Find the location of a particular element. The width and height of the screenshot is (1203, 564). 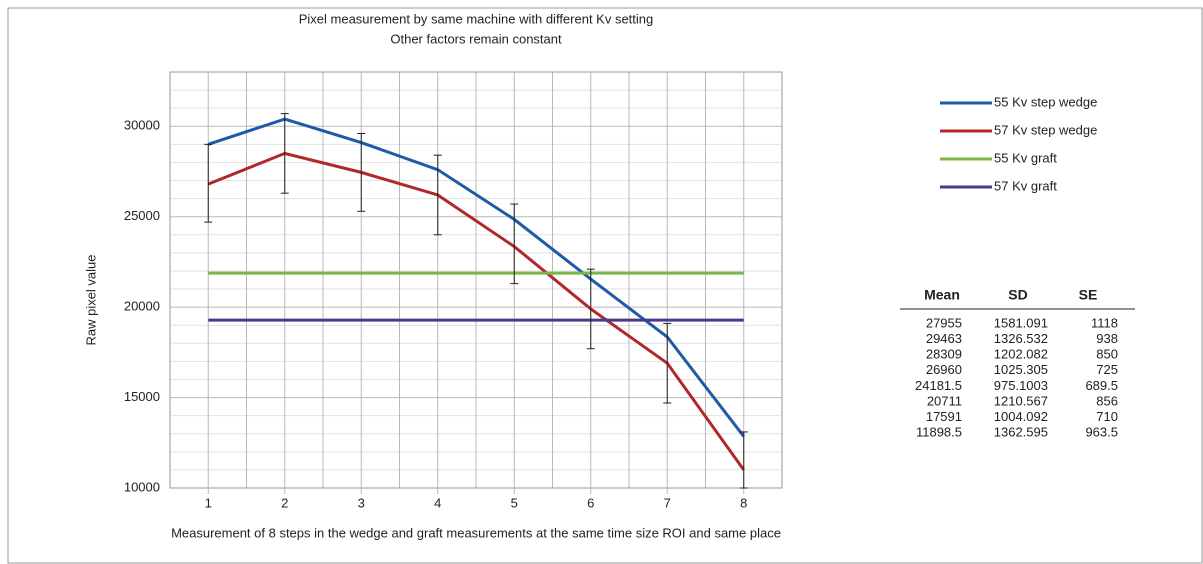

table-cell: 1210.567 is located at coordinates (1021, 400).